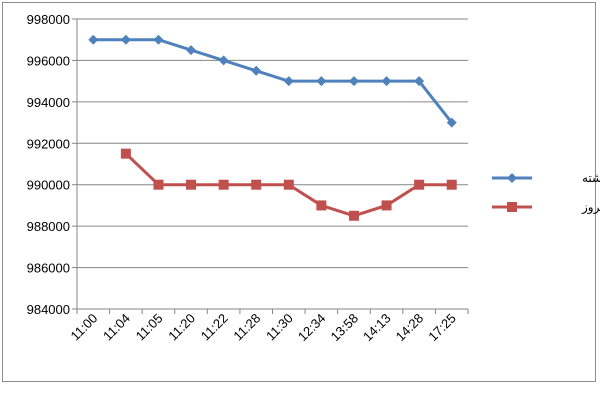 The image size is (600, 400). What do you see at coordinates (590, 207) in the screenshot?
I see `legend-label: امروز` at bounding box center [590, 207].